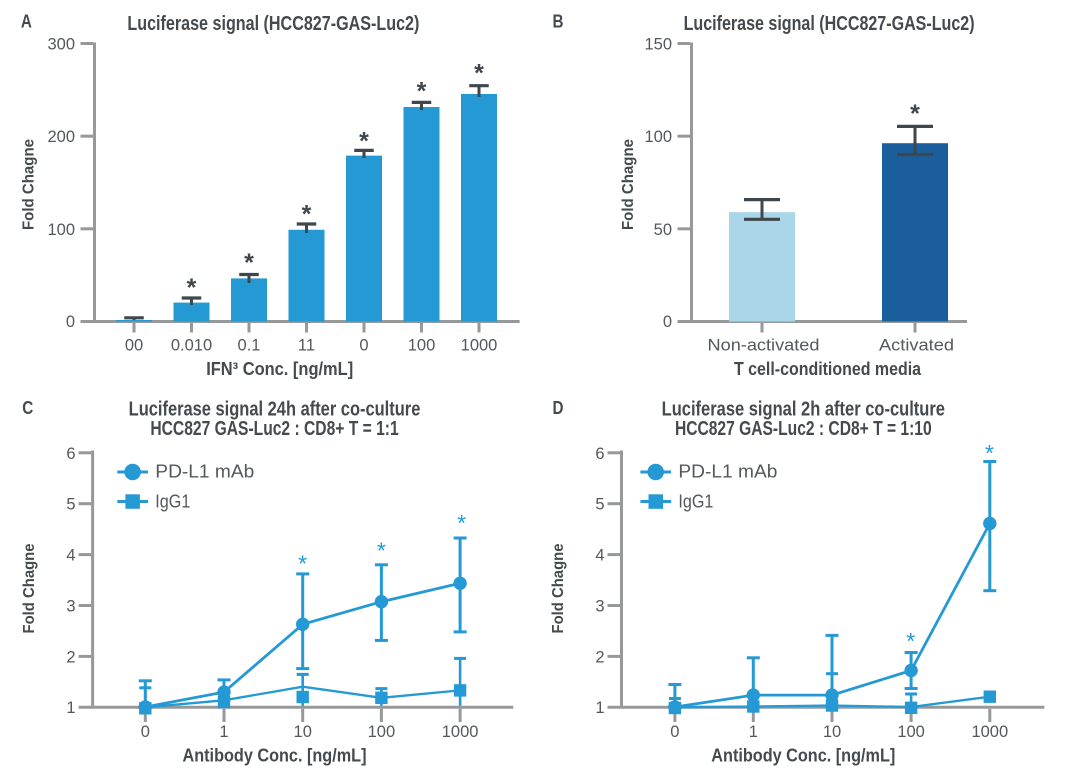  What do you see at coordinates (134, 346) in the screenshot?
I see `svg-text: 00` at bounding box center [134, 346].